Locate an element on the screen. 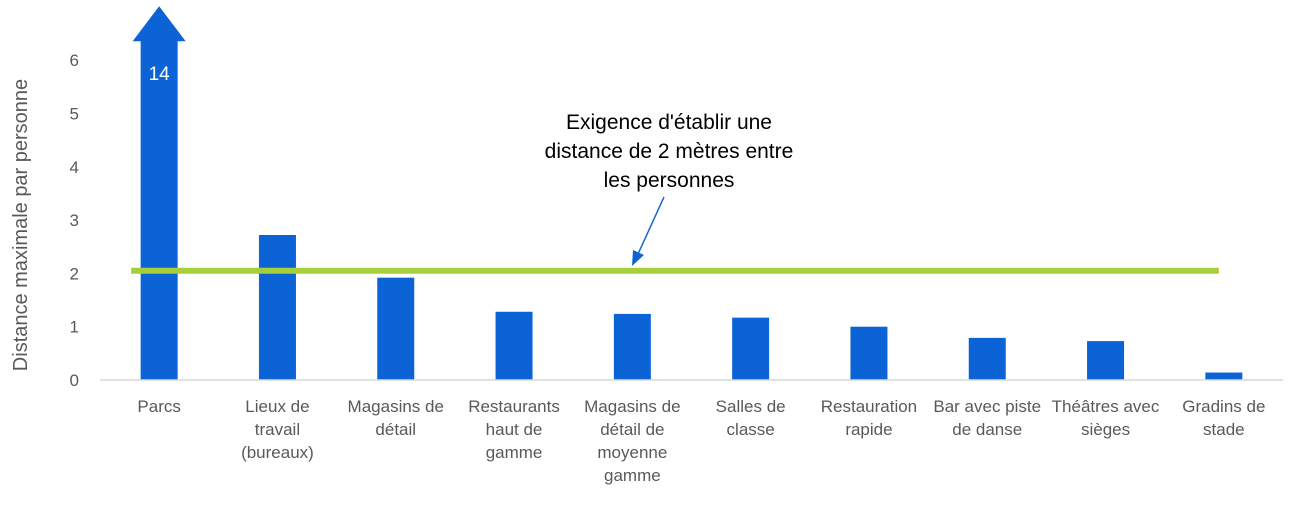 The height and width of the screenshot is (510, 1300). bar-overflow-arrow is located at coordinates (159, 193).